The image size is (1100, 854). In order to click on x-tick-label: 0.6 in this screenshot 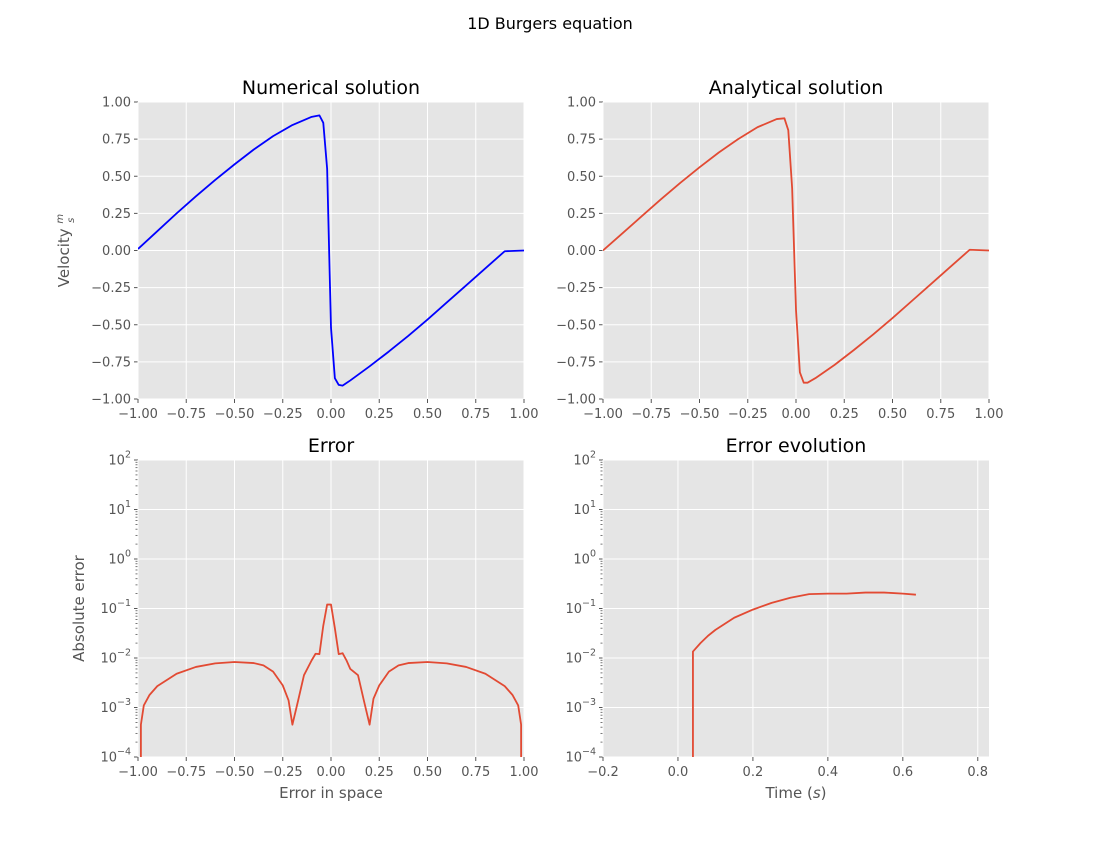, I will do `click(902, 772)`.